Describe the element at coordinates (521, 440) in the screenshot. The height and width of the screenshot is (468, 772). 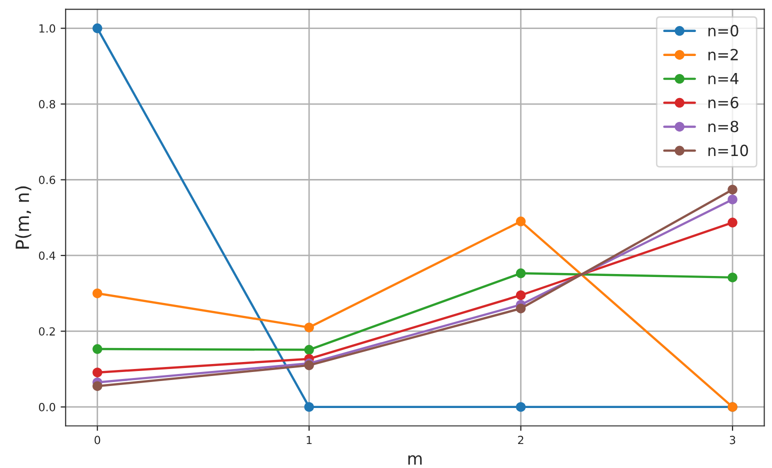
I see `x-tick-label: 2` at that location.